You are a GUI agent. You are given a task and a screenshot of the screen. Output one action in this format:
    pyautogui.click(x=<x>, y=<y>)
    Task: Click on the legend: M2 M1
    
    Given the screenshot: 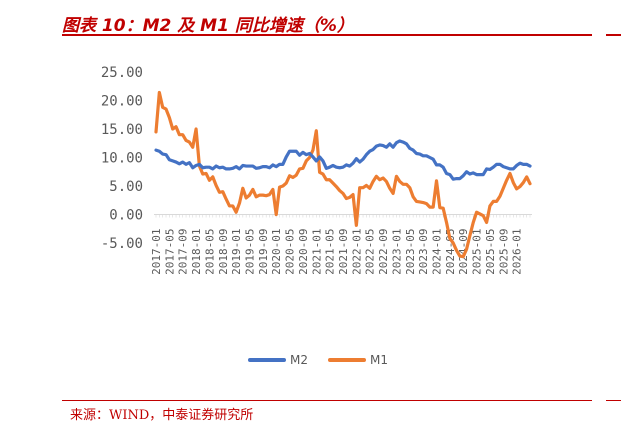 What is the action you would take?
    pyautogui.click(x=318, y=360)
    